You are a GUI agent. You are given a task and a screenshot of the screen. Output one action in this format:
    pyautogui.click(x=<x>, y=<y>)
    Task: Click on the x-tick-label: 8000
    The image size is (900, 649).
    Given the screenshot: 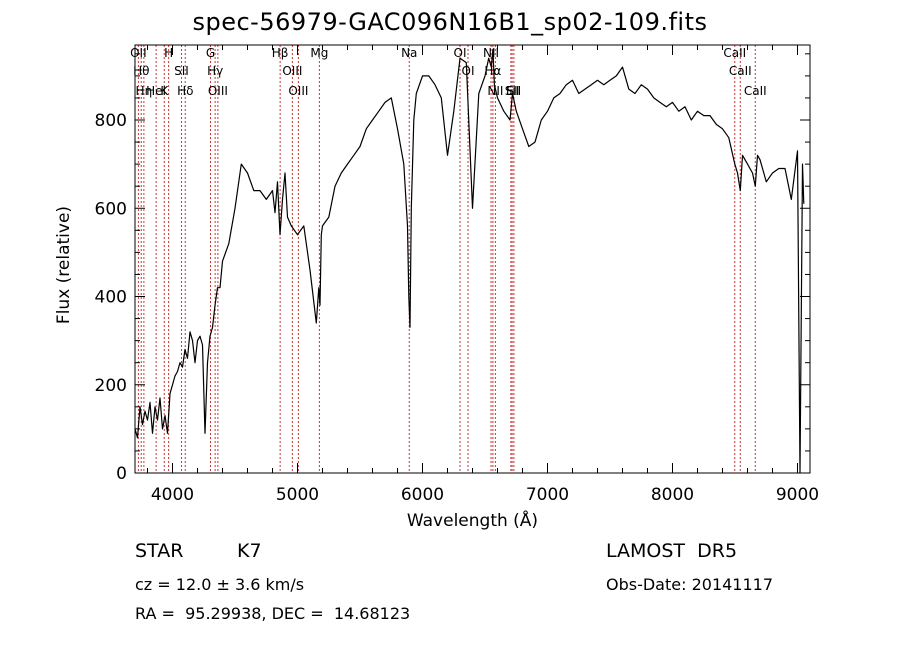 What is the action you would take?
    pyautogui.click(x=672, y=495)
    